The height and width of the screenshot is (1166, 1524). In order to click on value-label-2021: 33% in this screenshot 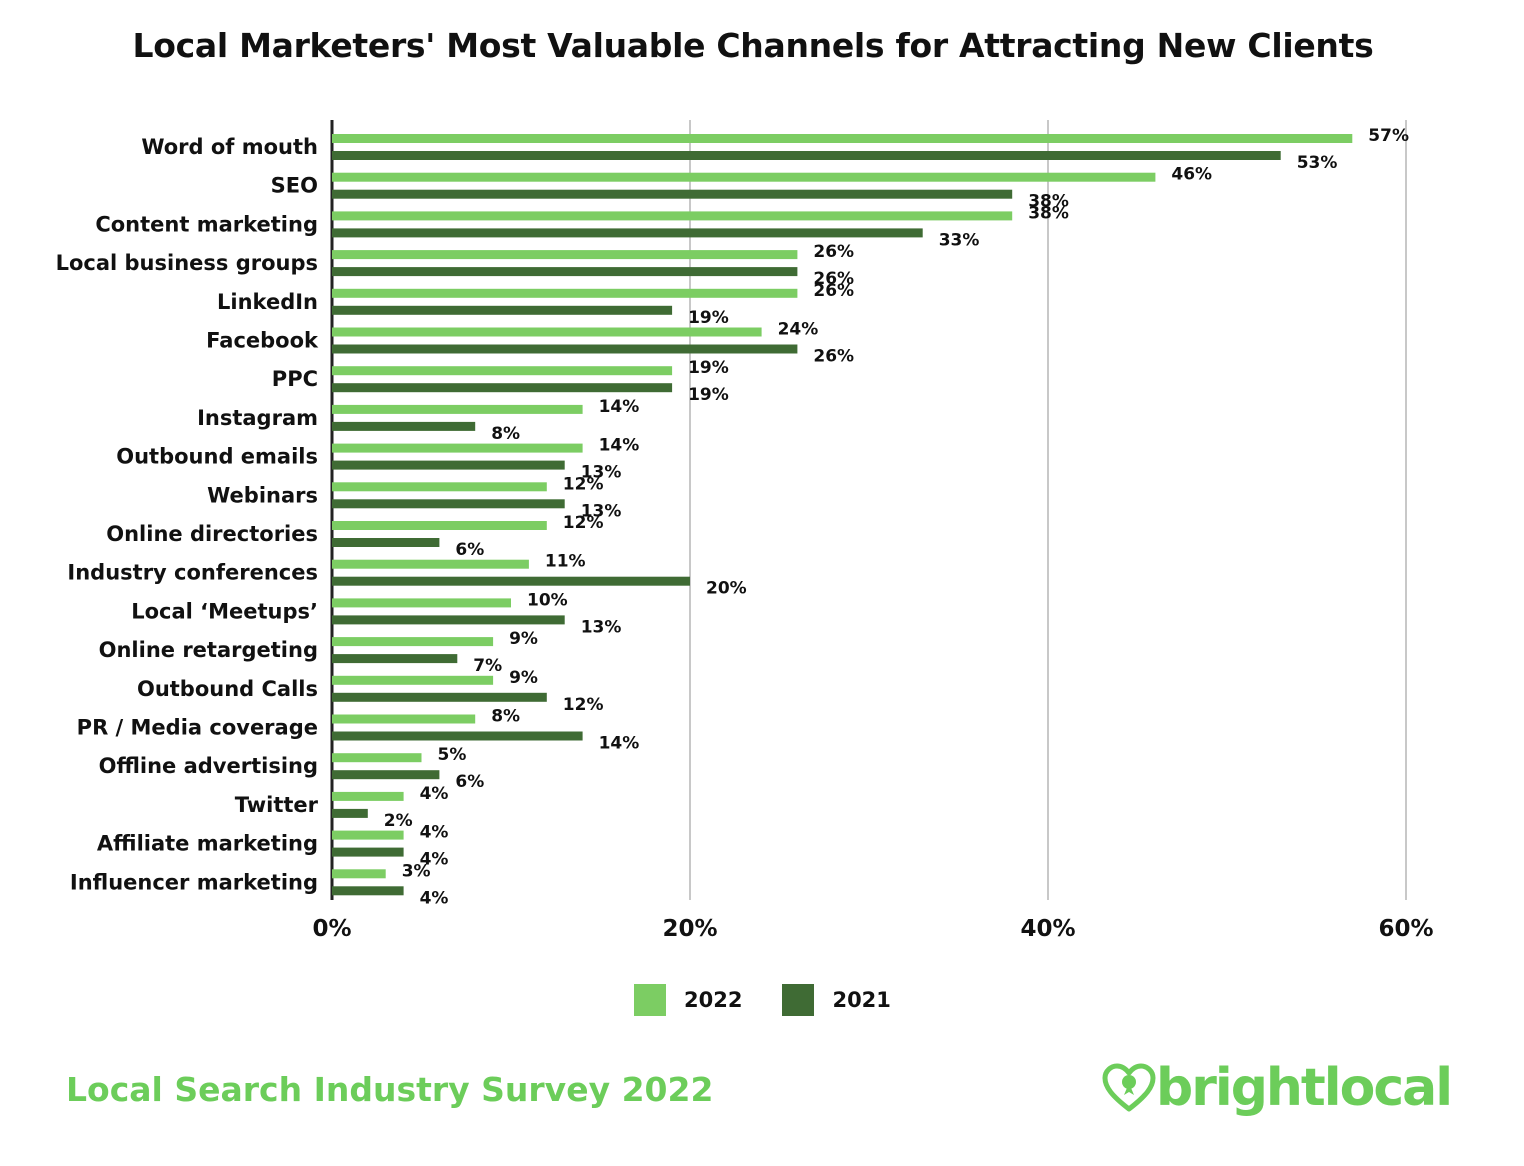, I will do `click(959, 240)`.